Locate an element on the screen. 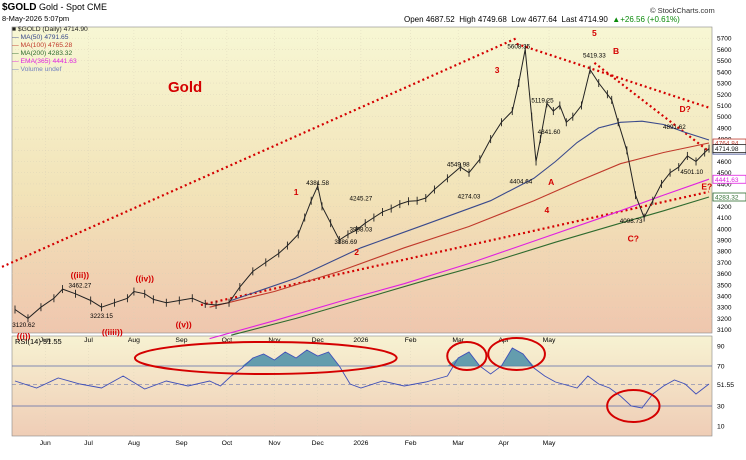  copyright: © StockCharts.com is located at coordinates (682, 10).